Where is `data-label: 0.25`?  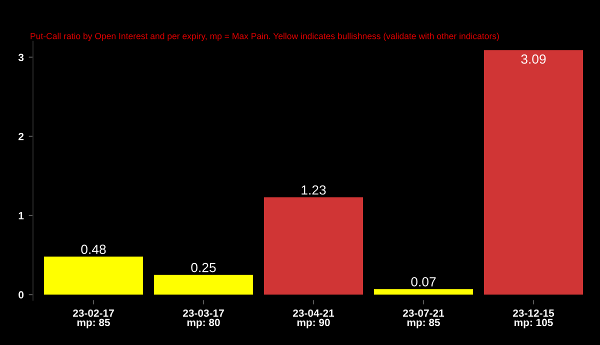 data-label: 0.25 is located at coordinates (203, 267).